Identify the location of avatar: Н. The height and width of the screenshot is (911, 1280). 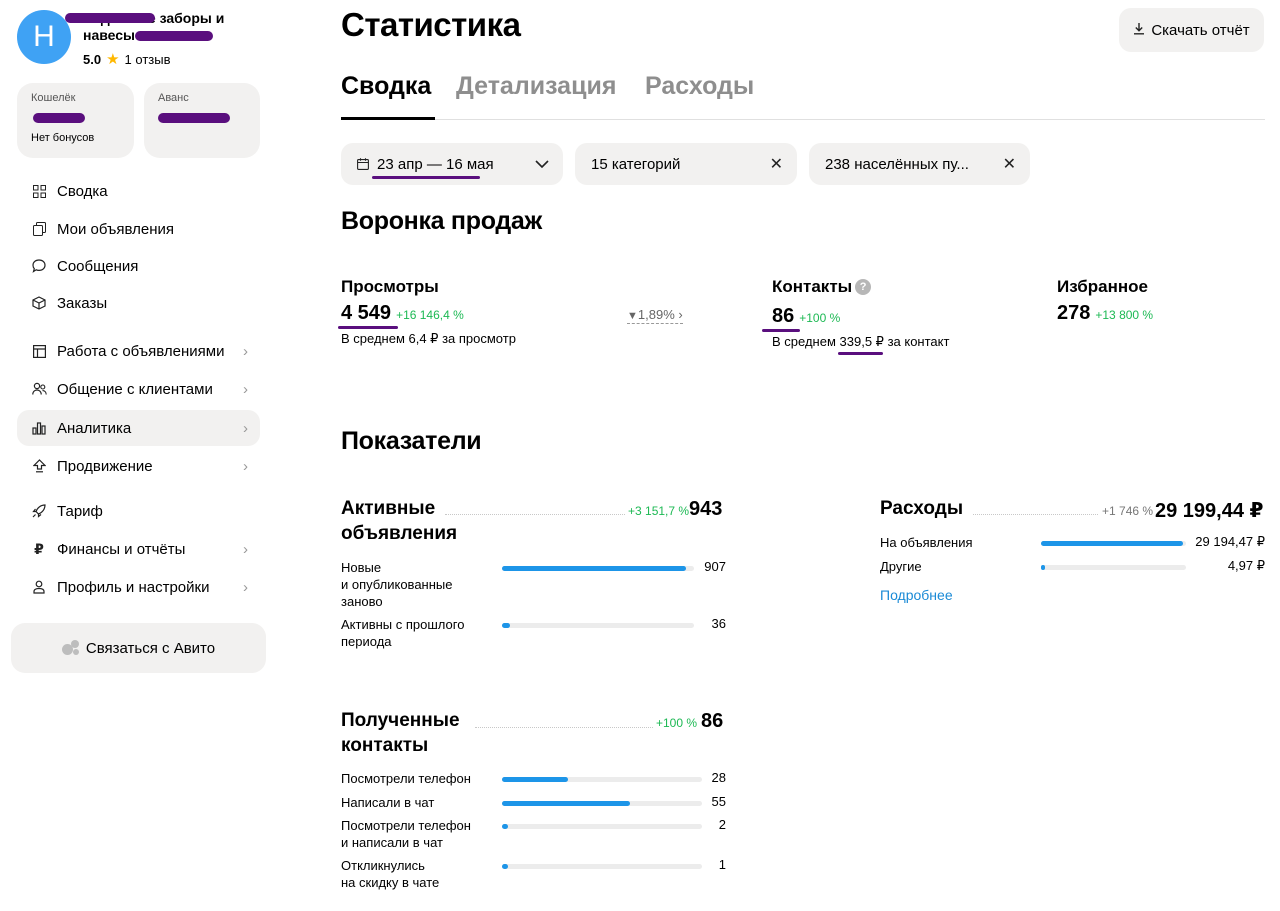
(44, 37).